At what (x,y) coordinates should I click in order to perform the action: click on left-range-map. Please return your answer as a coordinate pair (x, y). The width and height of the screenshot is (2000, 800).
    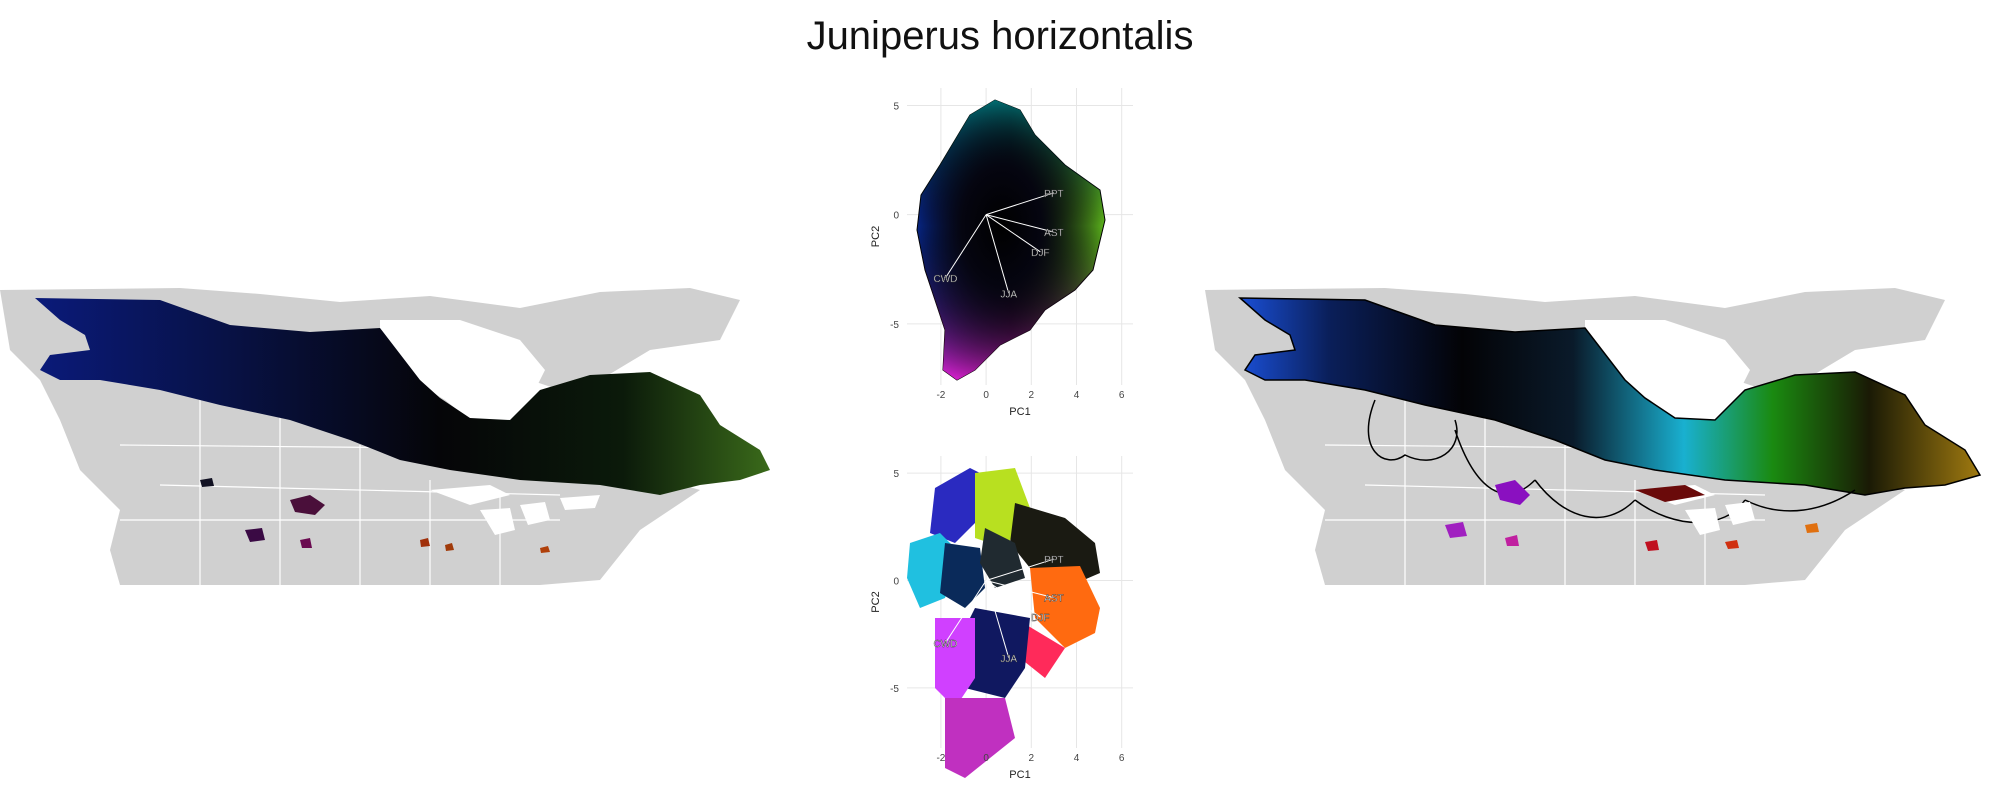
    Looking at the image, I should click on (385, 436).